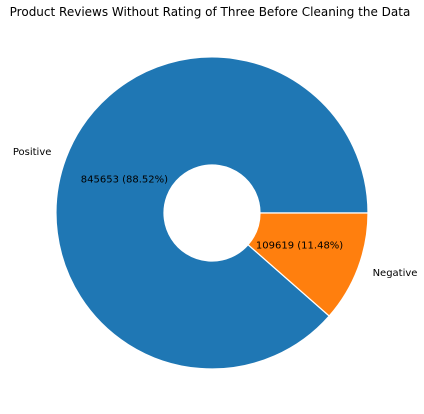  Describe the element at coordinates (32, 152) in the screenshot. I see `slice-label-positive: Positive` at that location.